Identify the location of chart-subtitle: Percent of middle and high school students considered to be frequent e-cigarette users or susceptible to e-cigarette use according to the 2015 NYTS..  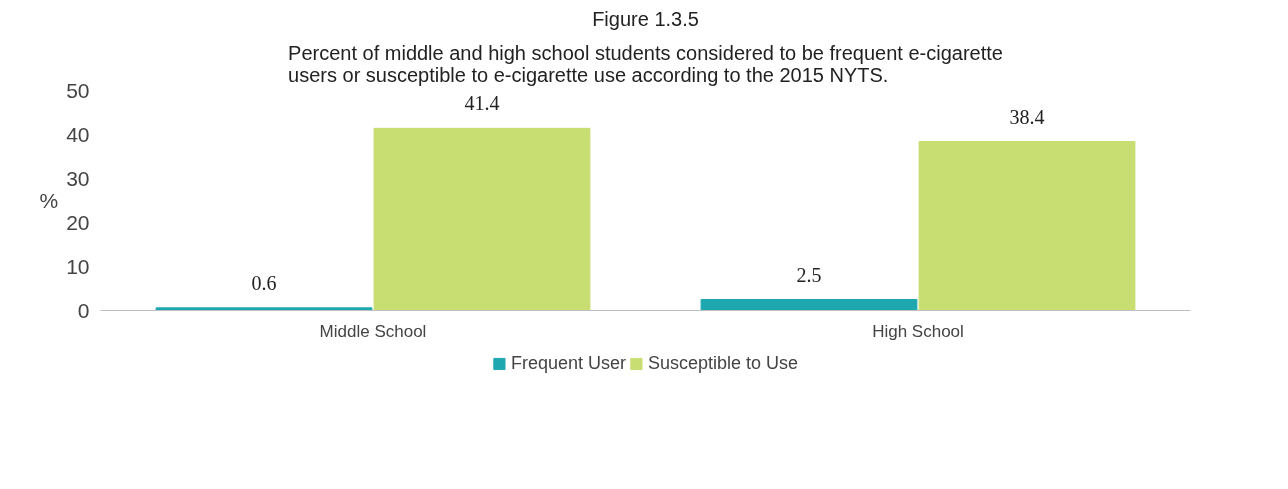
(645, 63).